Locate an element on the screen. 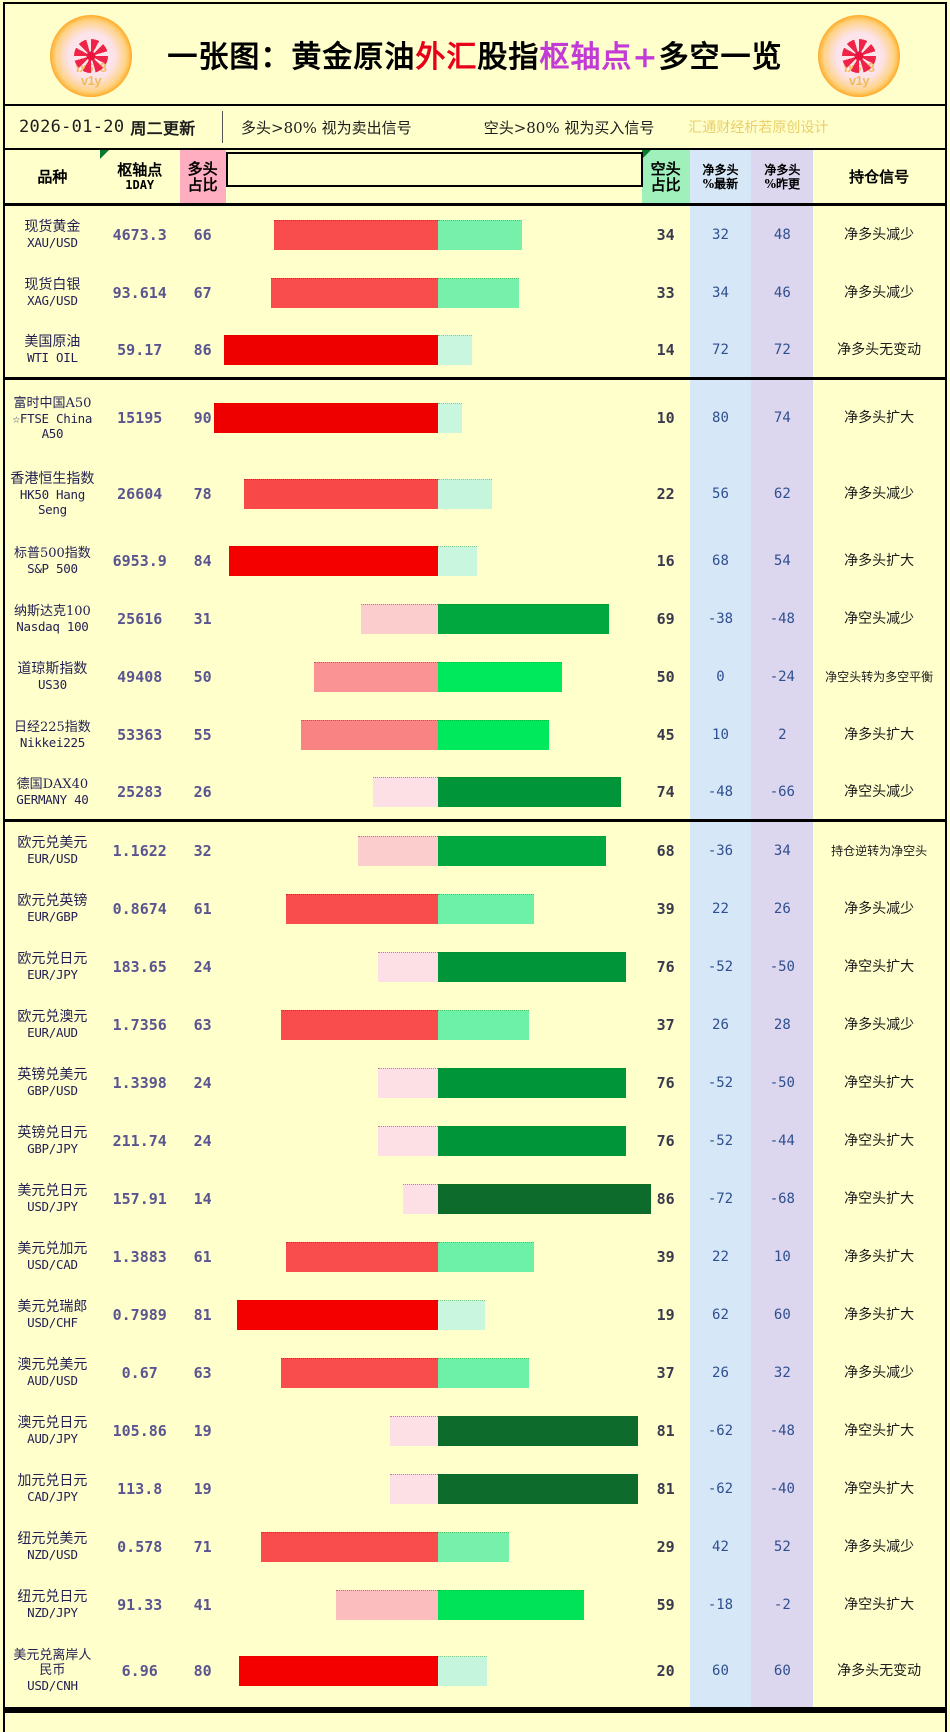  instrument-name-cn: 日经225指数 is located at coordinates (52, 727).